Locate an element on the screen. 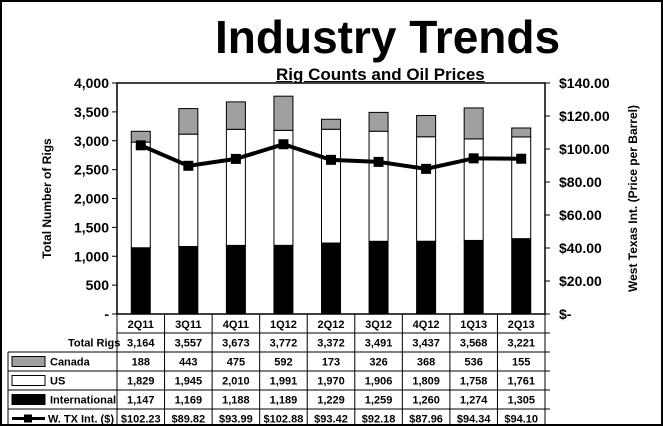 The height and width of the screenshot is (426, 663). table-cell: 3,221 is located at coordinates (521, 344).